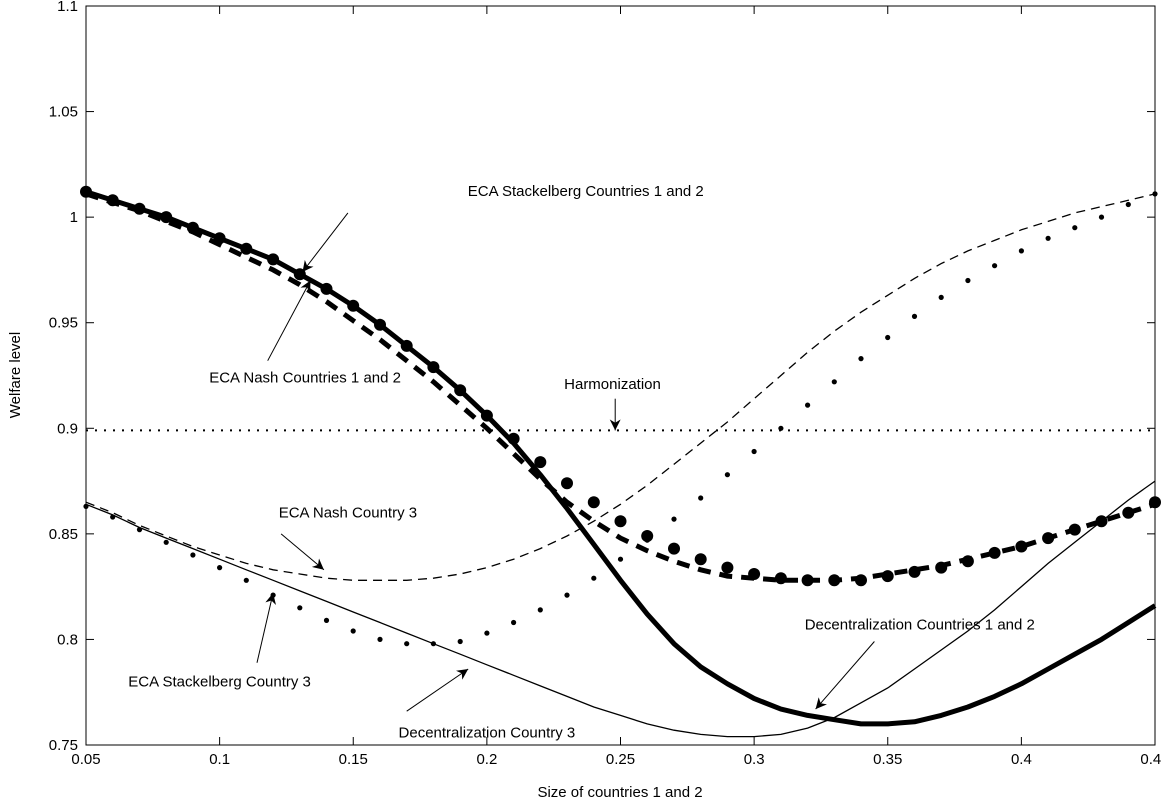 This screenshot has height=803, width=1161. I want to click on x-tick-label: 0.3, so click(754, 759).